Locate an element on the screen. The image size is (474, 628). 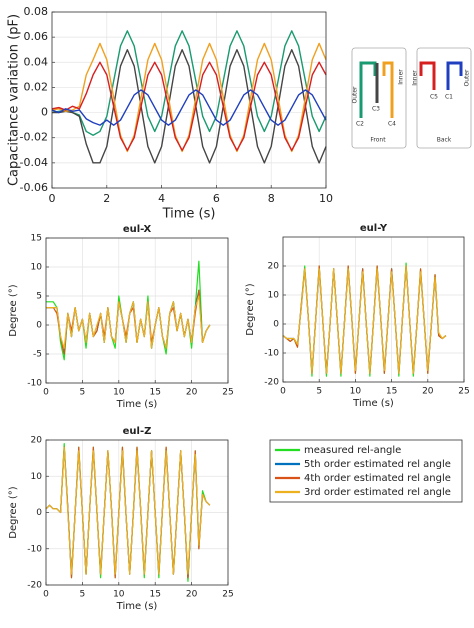
electrode-c4 is located at coordinates (388, 89).